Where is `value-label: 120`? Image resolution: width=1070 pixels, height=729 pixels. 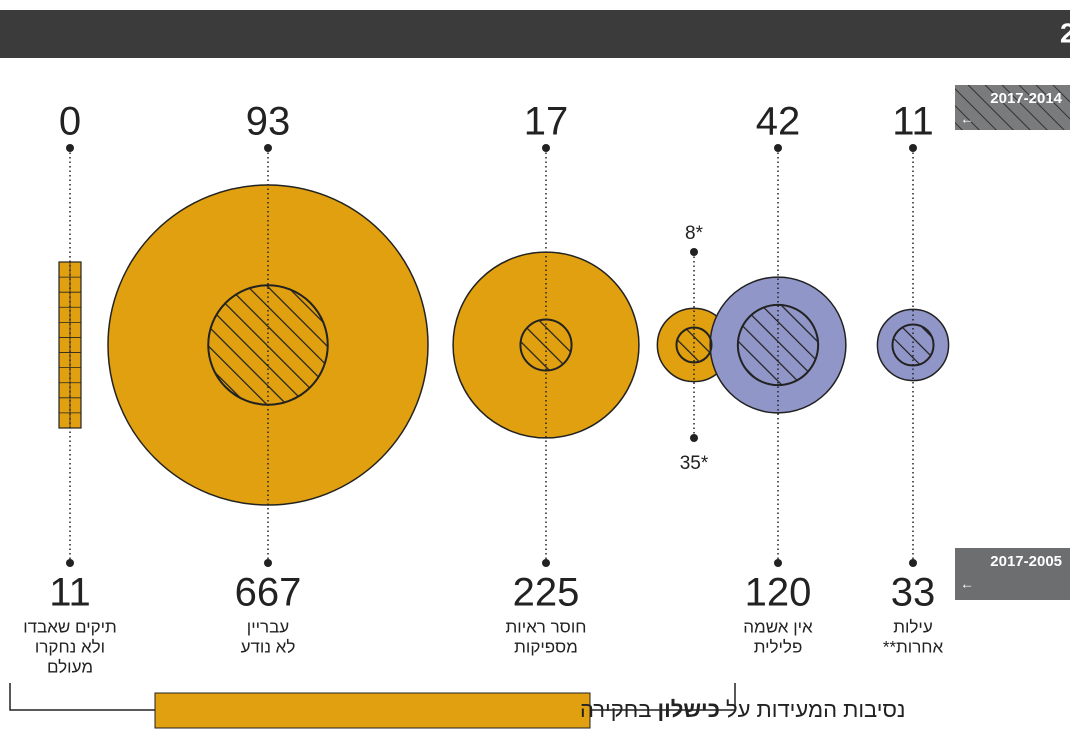 value-label: 120 is located at coordinates (778, 593).